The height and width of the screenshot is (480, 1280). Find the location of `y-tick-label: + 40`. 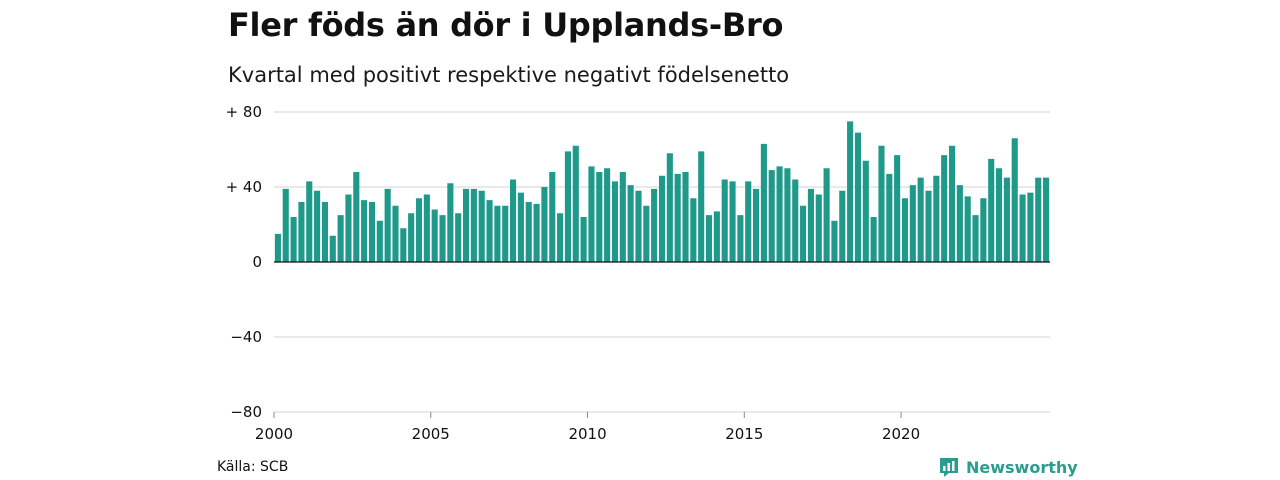

y-tick-label: + 40 is located at coordinates (244, 187).